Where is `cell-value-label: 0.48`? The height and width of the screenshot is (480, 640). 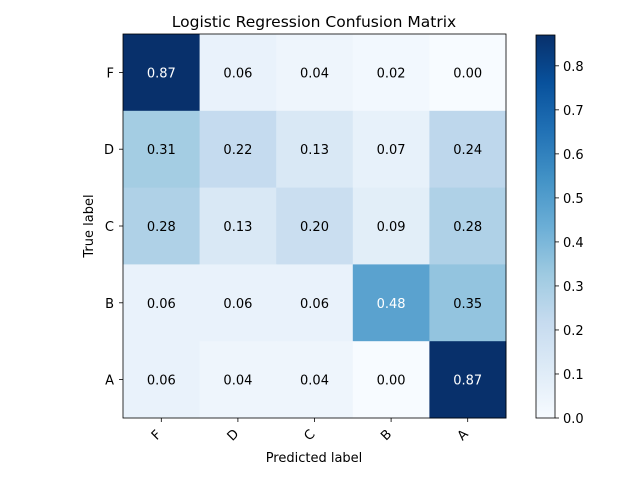 cell-value-label: 0.48 is located at coordinates (391, 304).